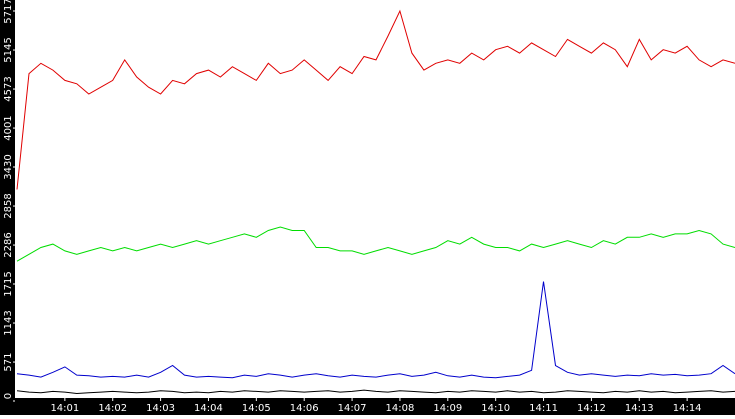 The width and height of the screenshot is (735, 419). What do you see at coordinates (8, 12) in the screenshot?
I see `y-tick-label: 5717` at bounding box center [8, 12].